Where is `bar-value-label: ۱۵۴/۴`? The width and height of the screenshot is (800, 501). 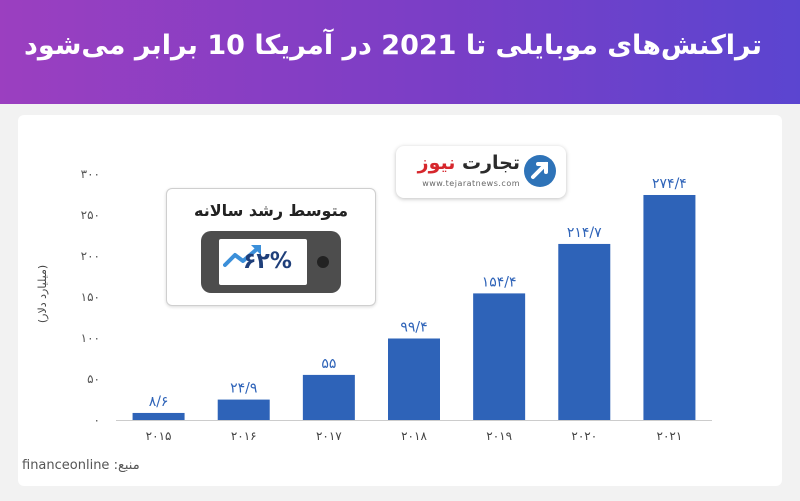
bar-value-label: ۱۵۴/۴ is located at coordinates (499, 282).